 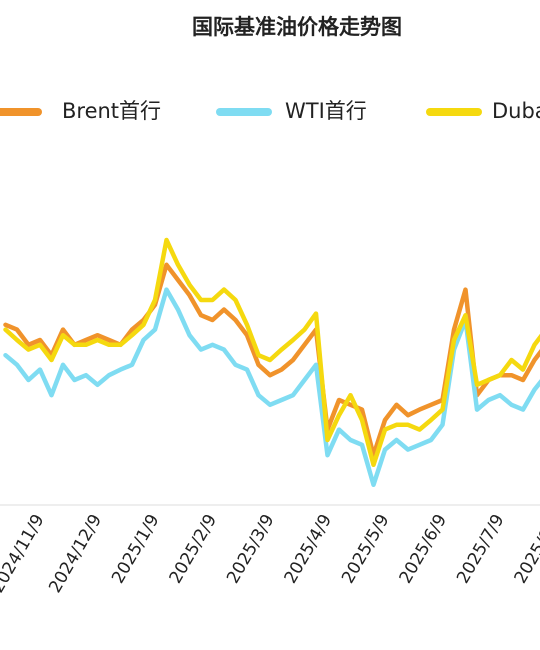 What do you see at coordinates (111, 111) in the screenshot?
I see `legend-label: Brent首行` at bounding box center [111, 111].